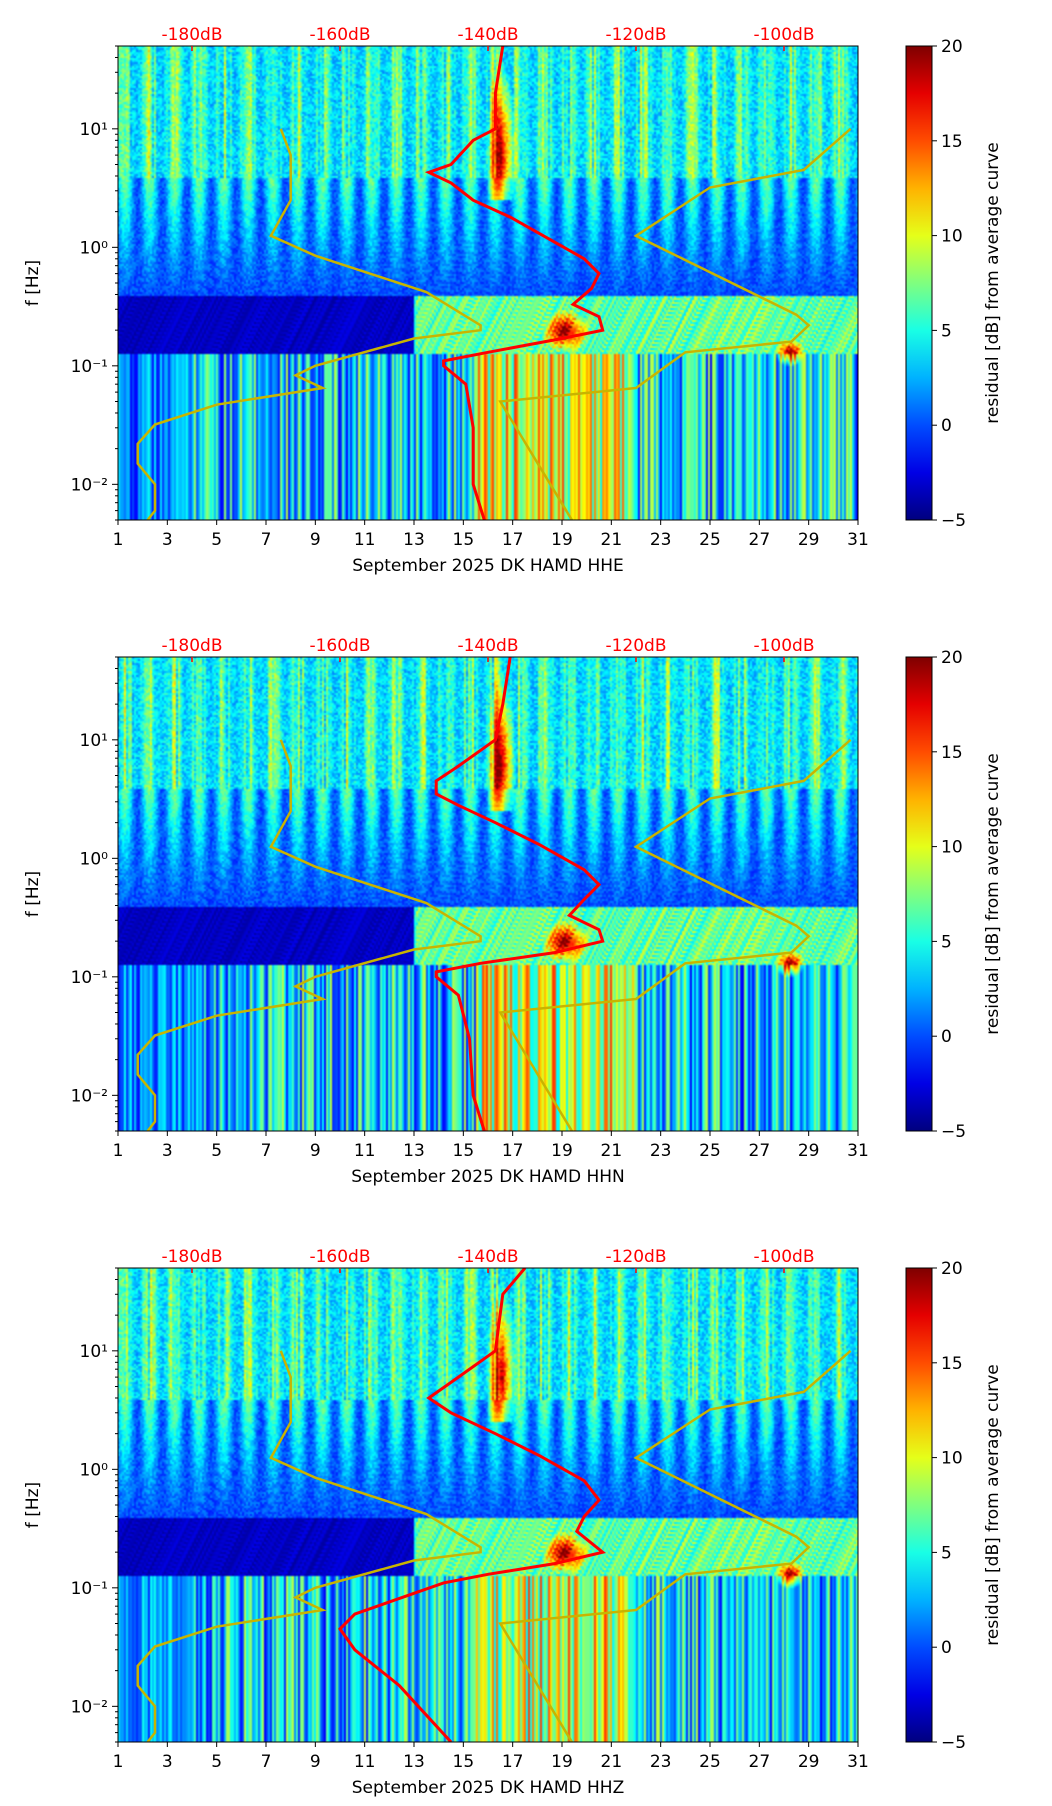 This screenshot has width=1052, height=1806. I want to click on x-axis-label: September 2025 DK HAMD HHZ, so click(488, 1788).